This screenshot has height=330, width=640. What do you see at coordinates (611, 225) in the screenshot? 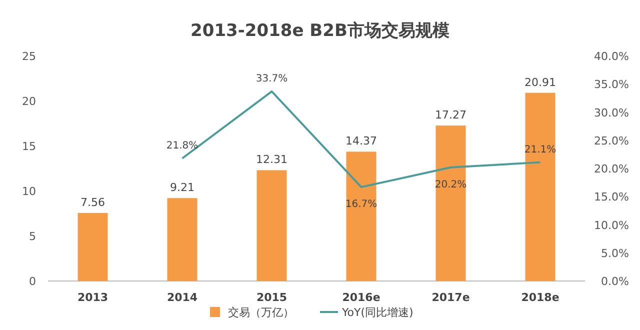
I see `y2-tick-label: 10.0%` at bounding box center [611, 225].